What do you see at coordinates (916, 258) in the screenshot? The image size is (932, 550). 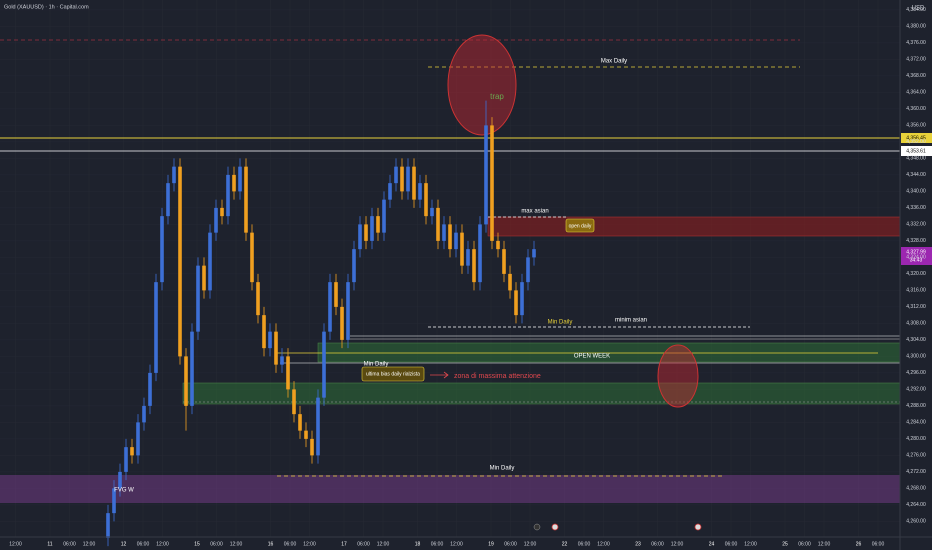 I see `y-tick-label: 4,324.00` at bounding box center [916, 258].